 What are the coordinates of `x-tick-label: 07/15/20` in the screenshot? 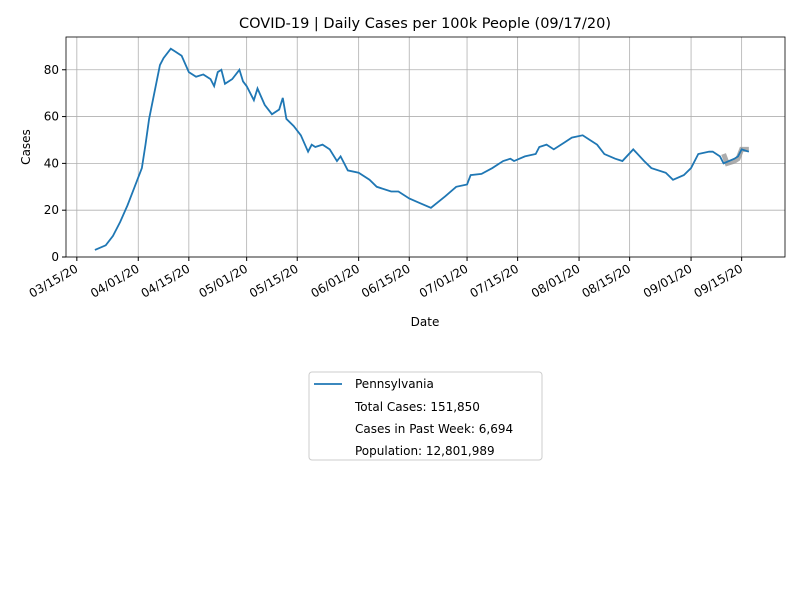 It's located at (494, 280).